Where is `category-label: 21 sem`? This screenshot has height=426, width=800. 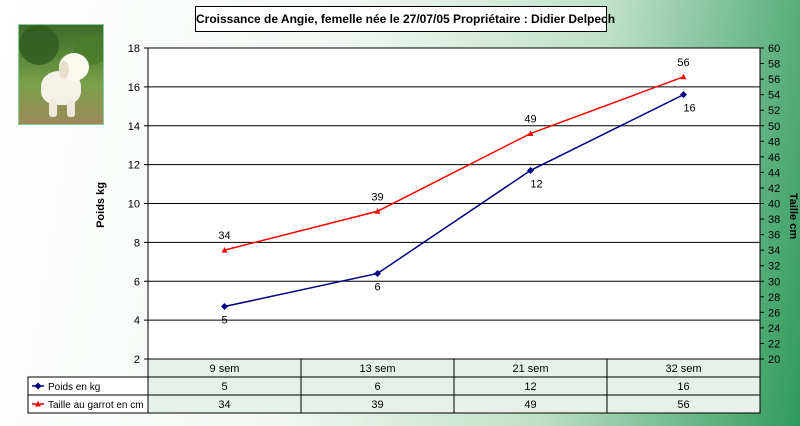 category-label: 21 sem is located at coordinates (530, 369).